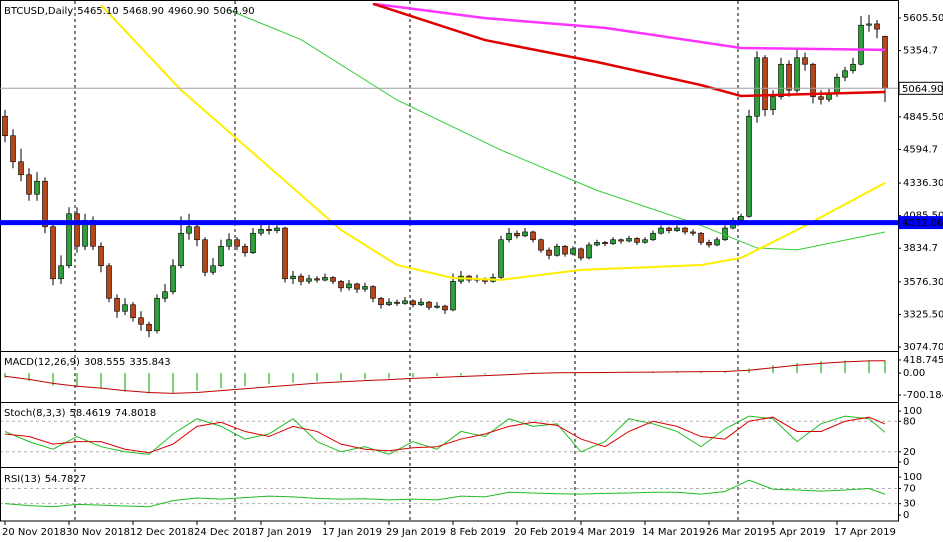  I want to click on y-tick-label: 3074.70, so click(923, 347).